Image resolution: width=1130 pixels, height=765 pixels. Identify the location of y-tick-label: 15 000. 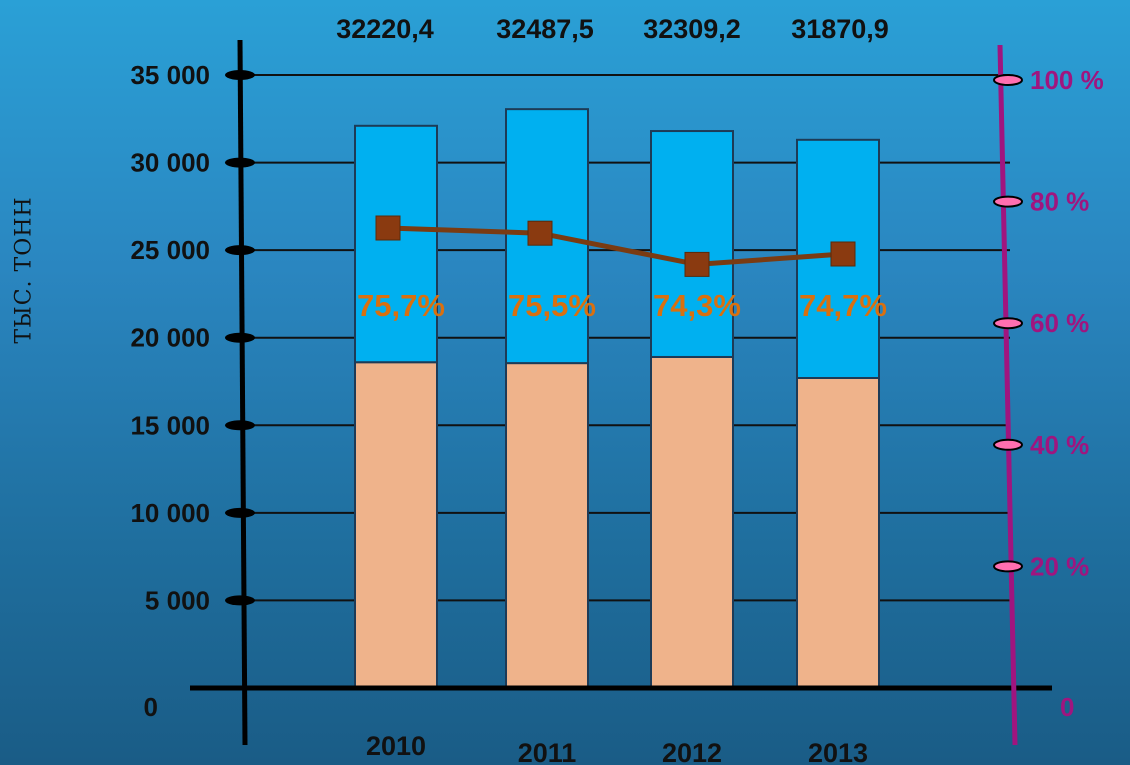
(170, 425).